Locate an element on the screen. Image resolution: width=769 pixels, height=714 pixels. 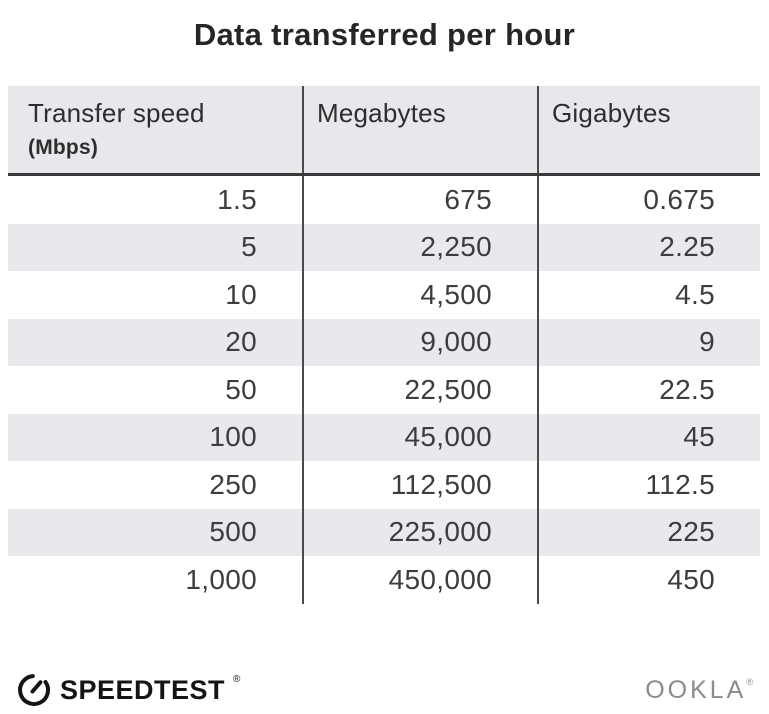
cell-gigabytes: 4.5 is located at coordinates (648, 295).